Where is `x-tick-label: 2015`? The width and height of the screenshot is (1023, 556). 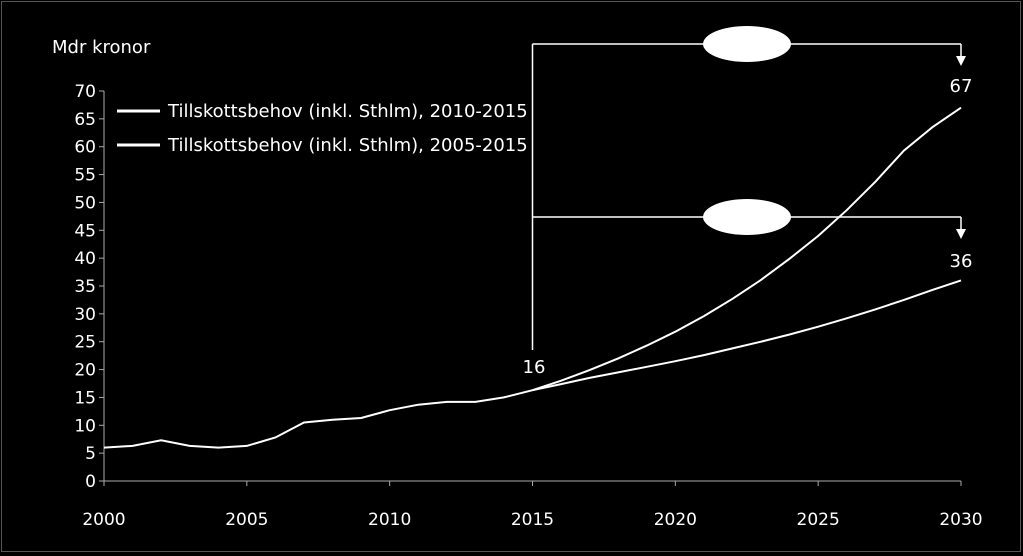 x-tick-label: 2015 is located at coordinates (532, 520).